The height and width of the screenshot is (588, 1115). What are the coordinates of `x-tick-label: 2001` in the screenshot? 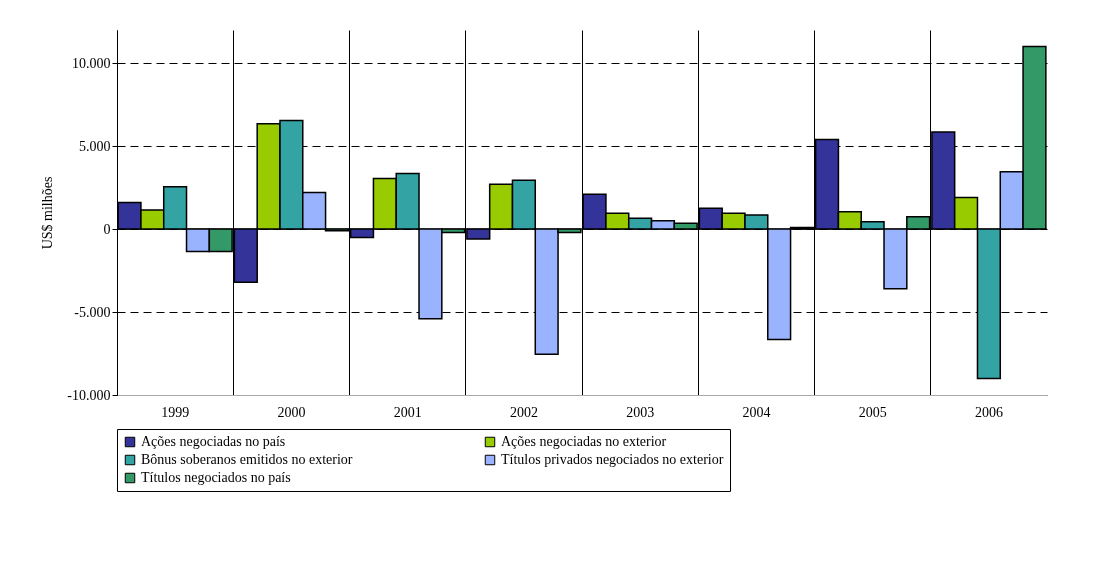 It's located at (407, 412).